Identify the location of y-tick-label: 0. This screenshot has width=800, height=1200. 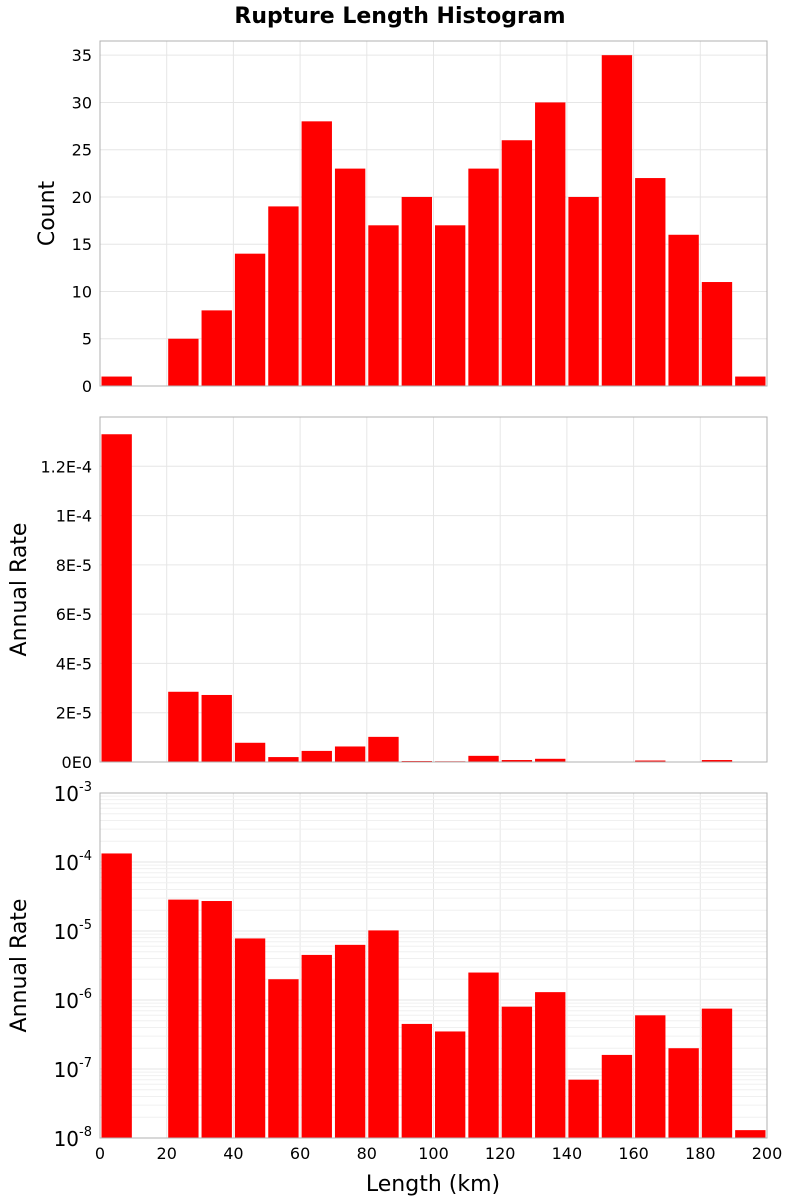
(87, 386).